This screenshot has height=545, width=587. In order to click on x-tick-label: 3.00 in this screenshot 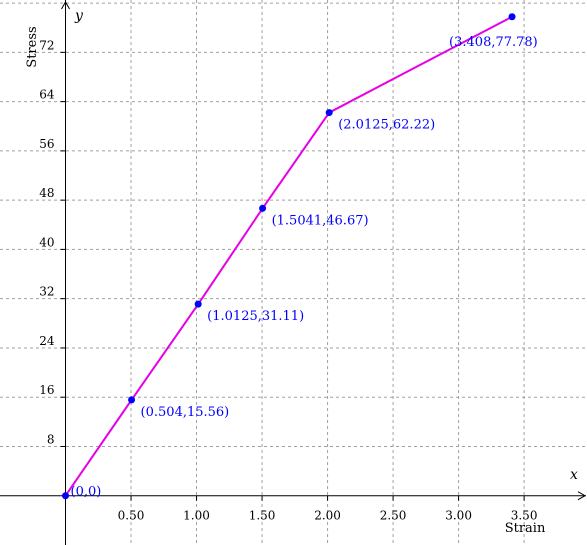, I will do `click(458, 516)`.